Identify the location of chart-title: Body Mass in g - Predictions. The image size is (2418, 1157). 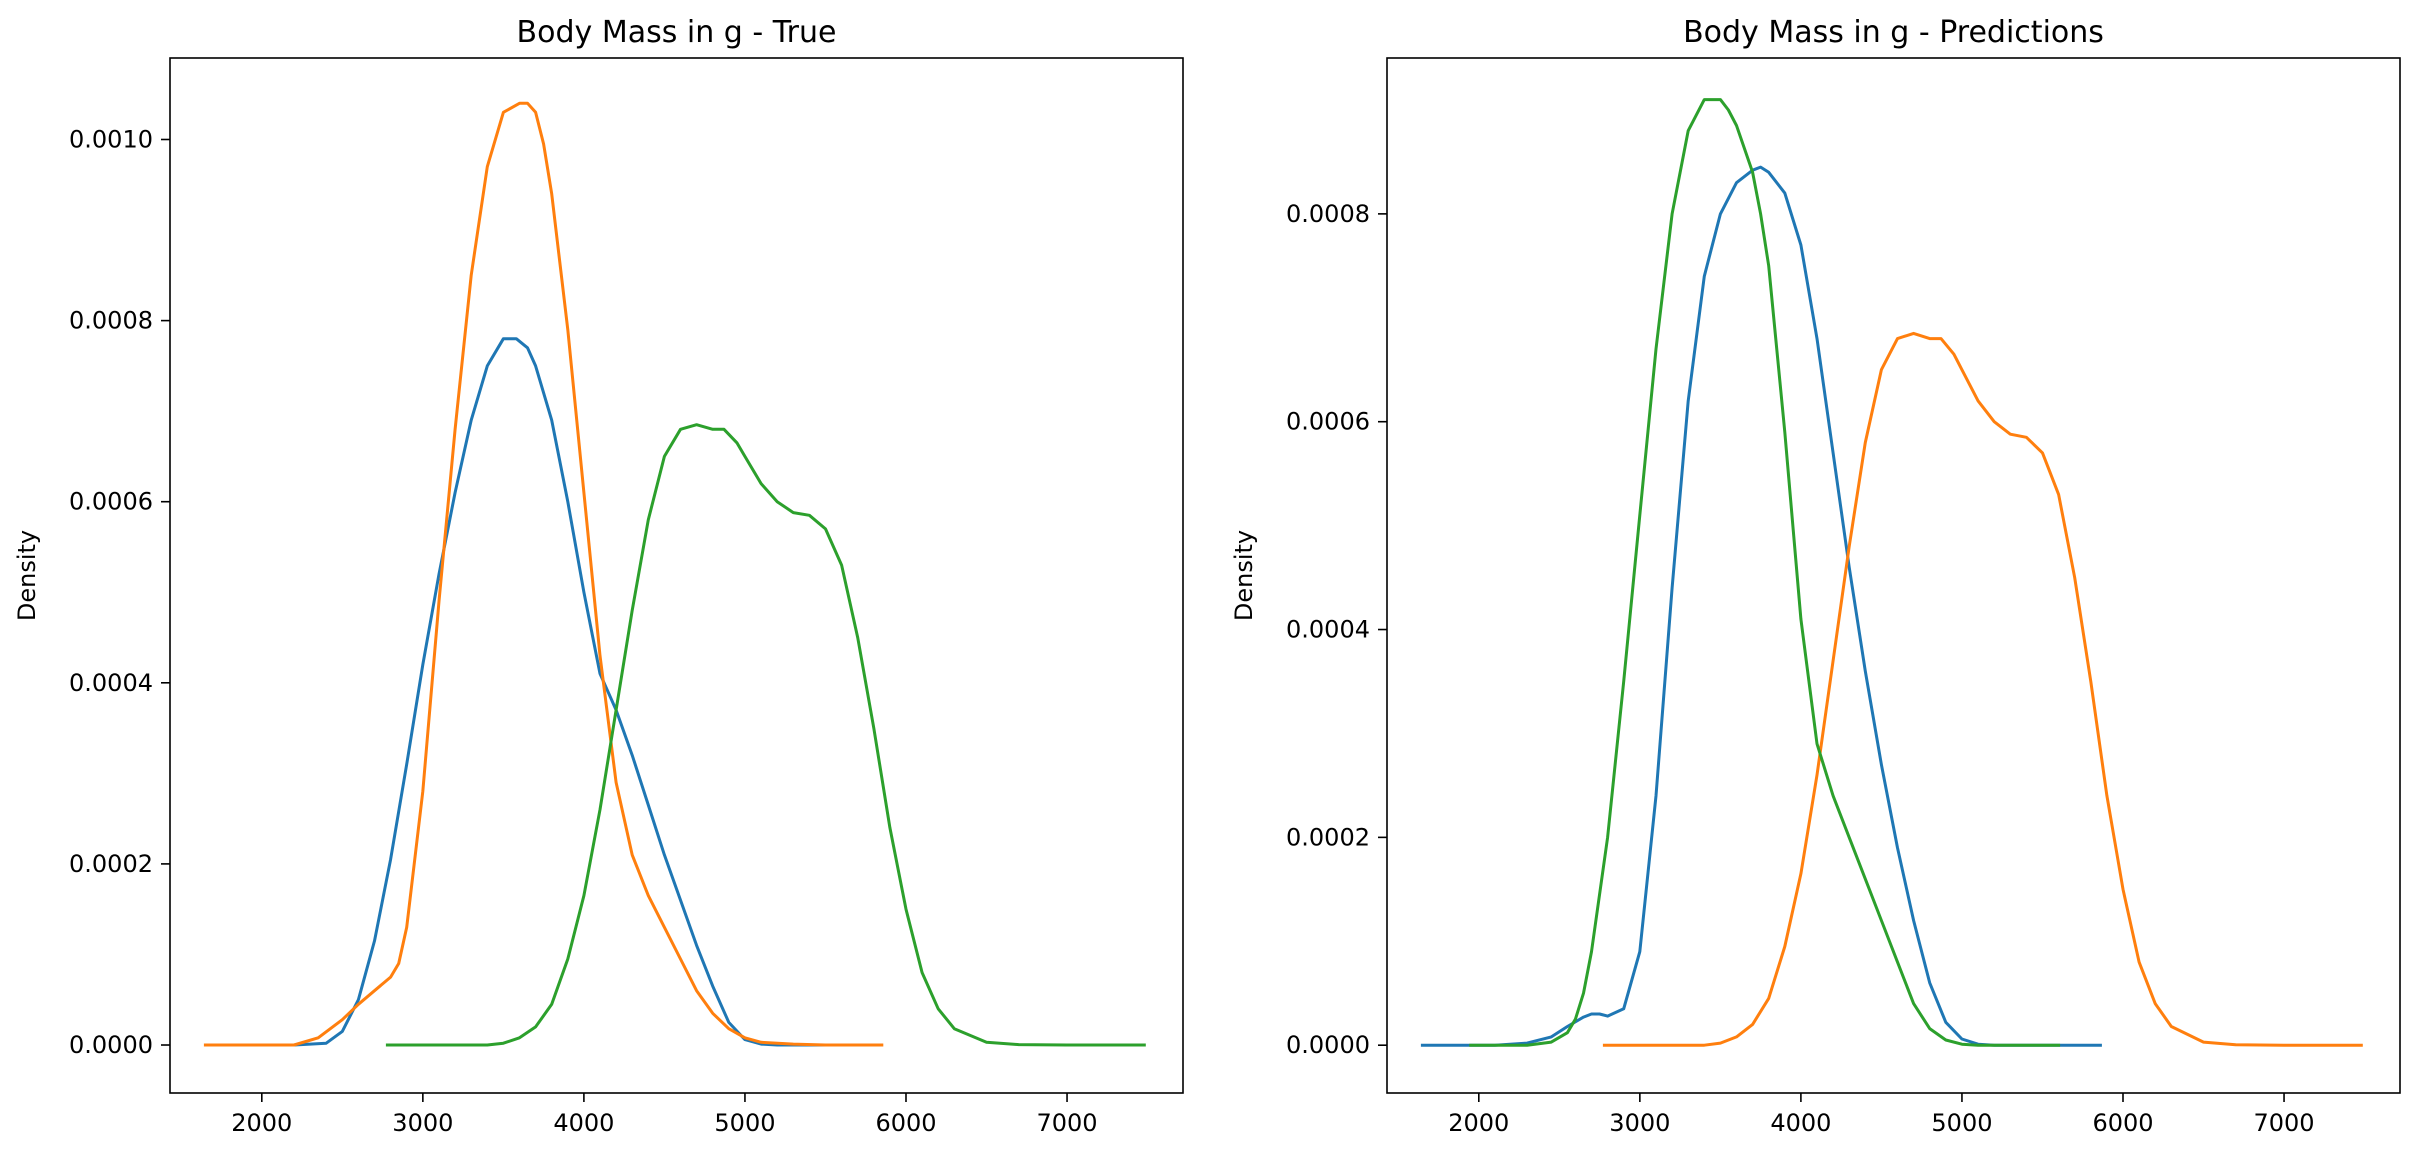
(1893, 32).